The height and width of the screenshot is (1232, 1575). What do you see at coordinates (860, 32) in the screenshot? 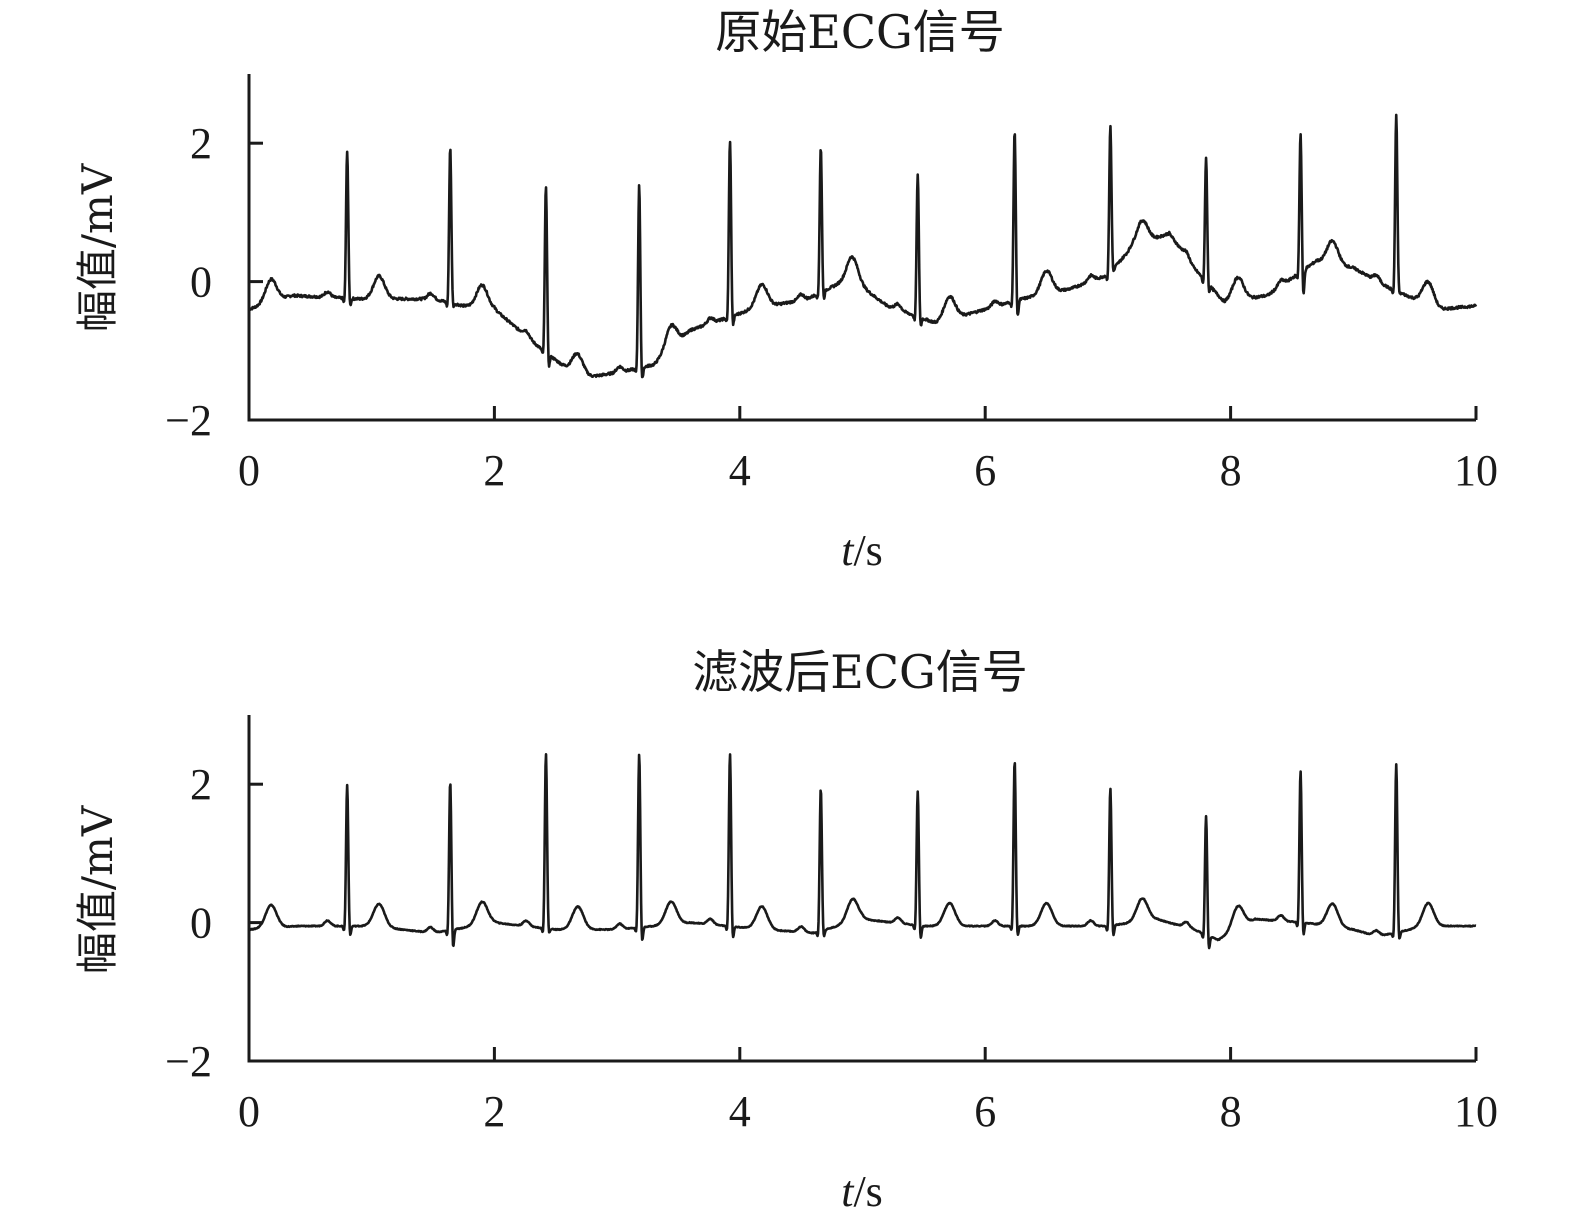
I see `chart-title: 原始ECG信号` at bounding box center [860, 32].